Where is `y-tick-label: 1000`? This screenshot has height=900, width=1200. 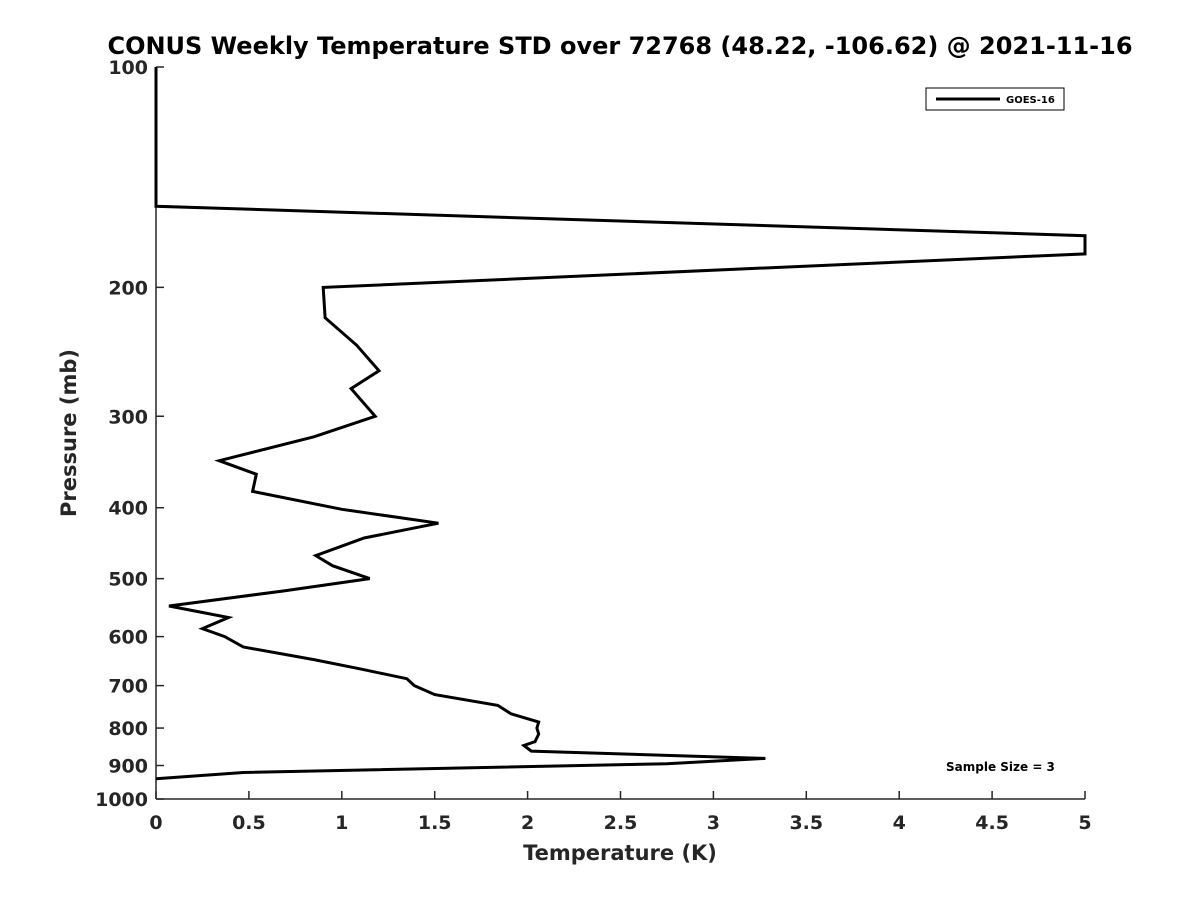
y-tick-label: 1000 is located at coordinates (121, 800).